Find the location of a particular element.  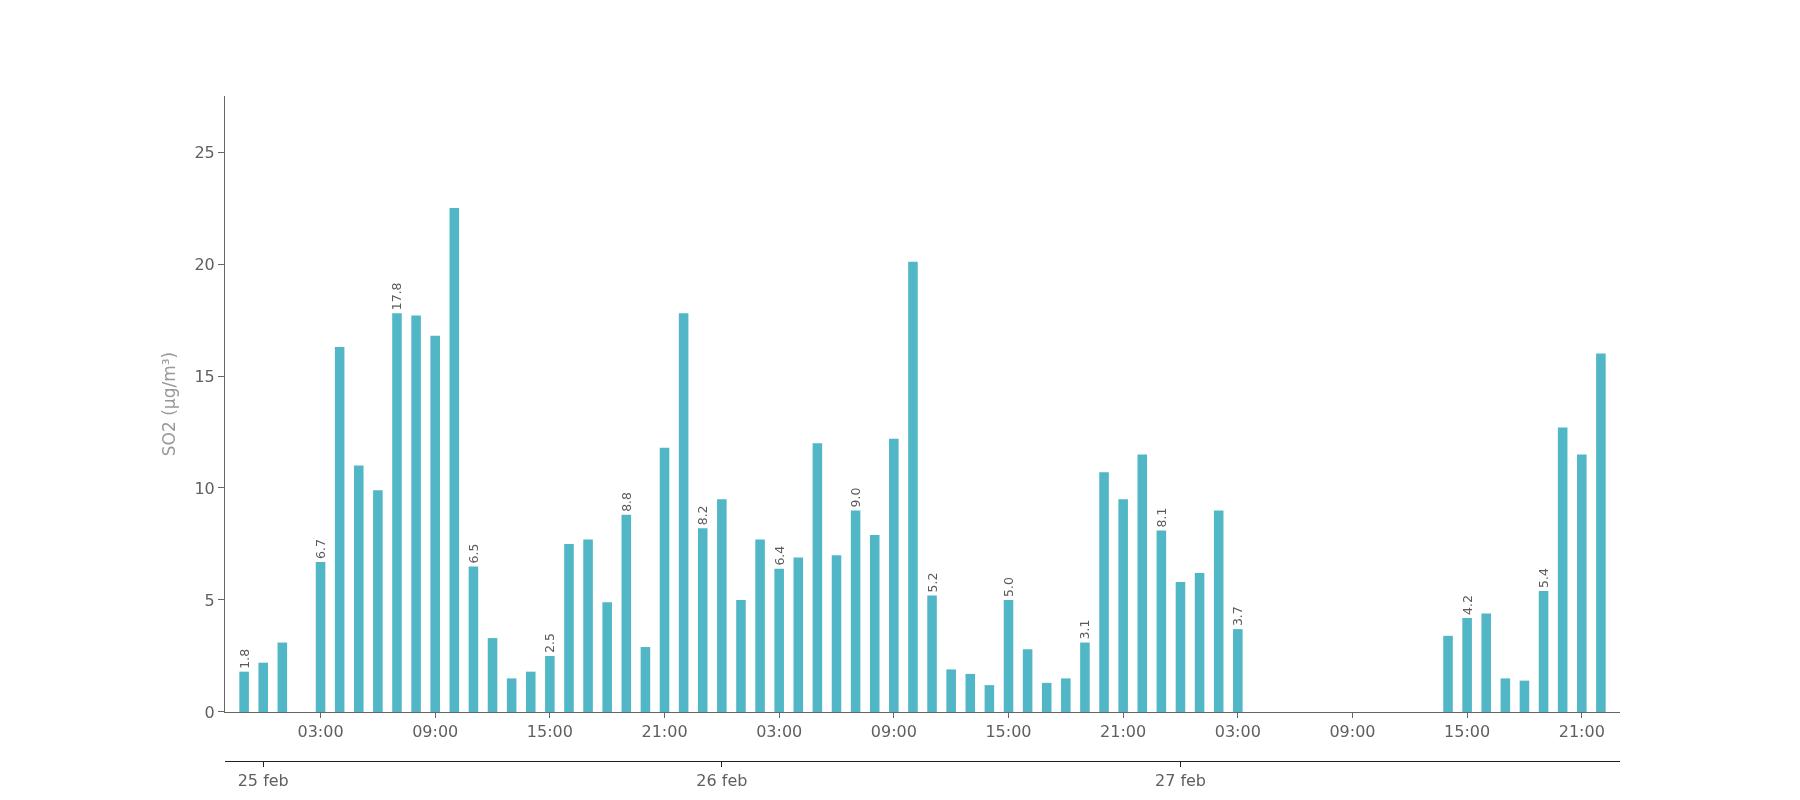

x2-tick-label: 27 feb is located at coordinates (1180, 781).